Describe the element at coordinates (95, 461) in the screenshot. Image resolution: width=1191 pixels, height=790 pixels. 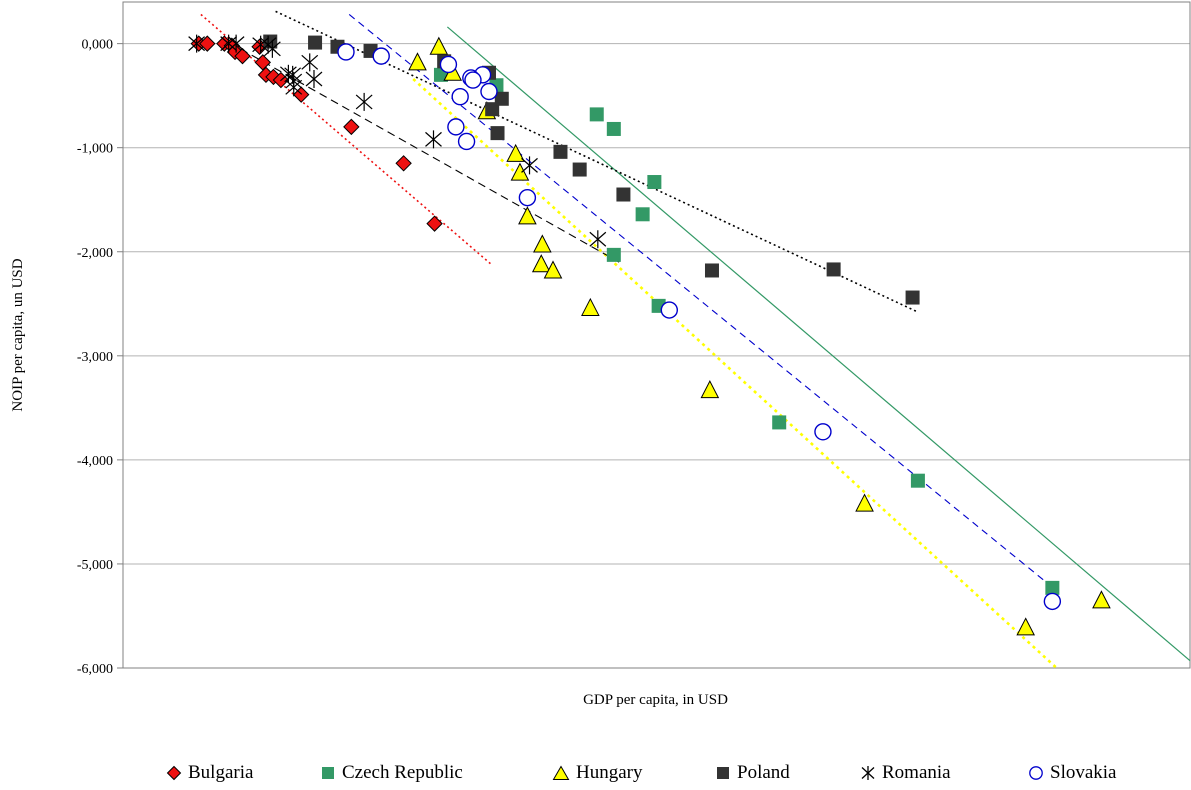
I see `y-tick-label: -4,000` at that location.